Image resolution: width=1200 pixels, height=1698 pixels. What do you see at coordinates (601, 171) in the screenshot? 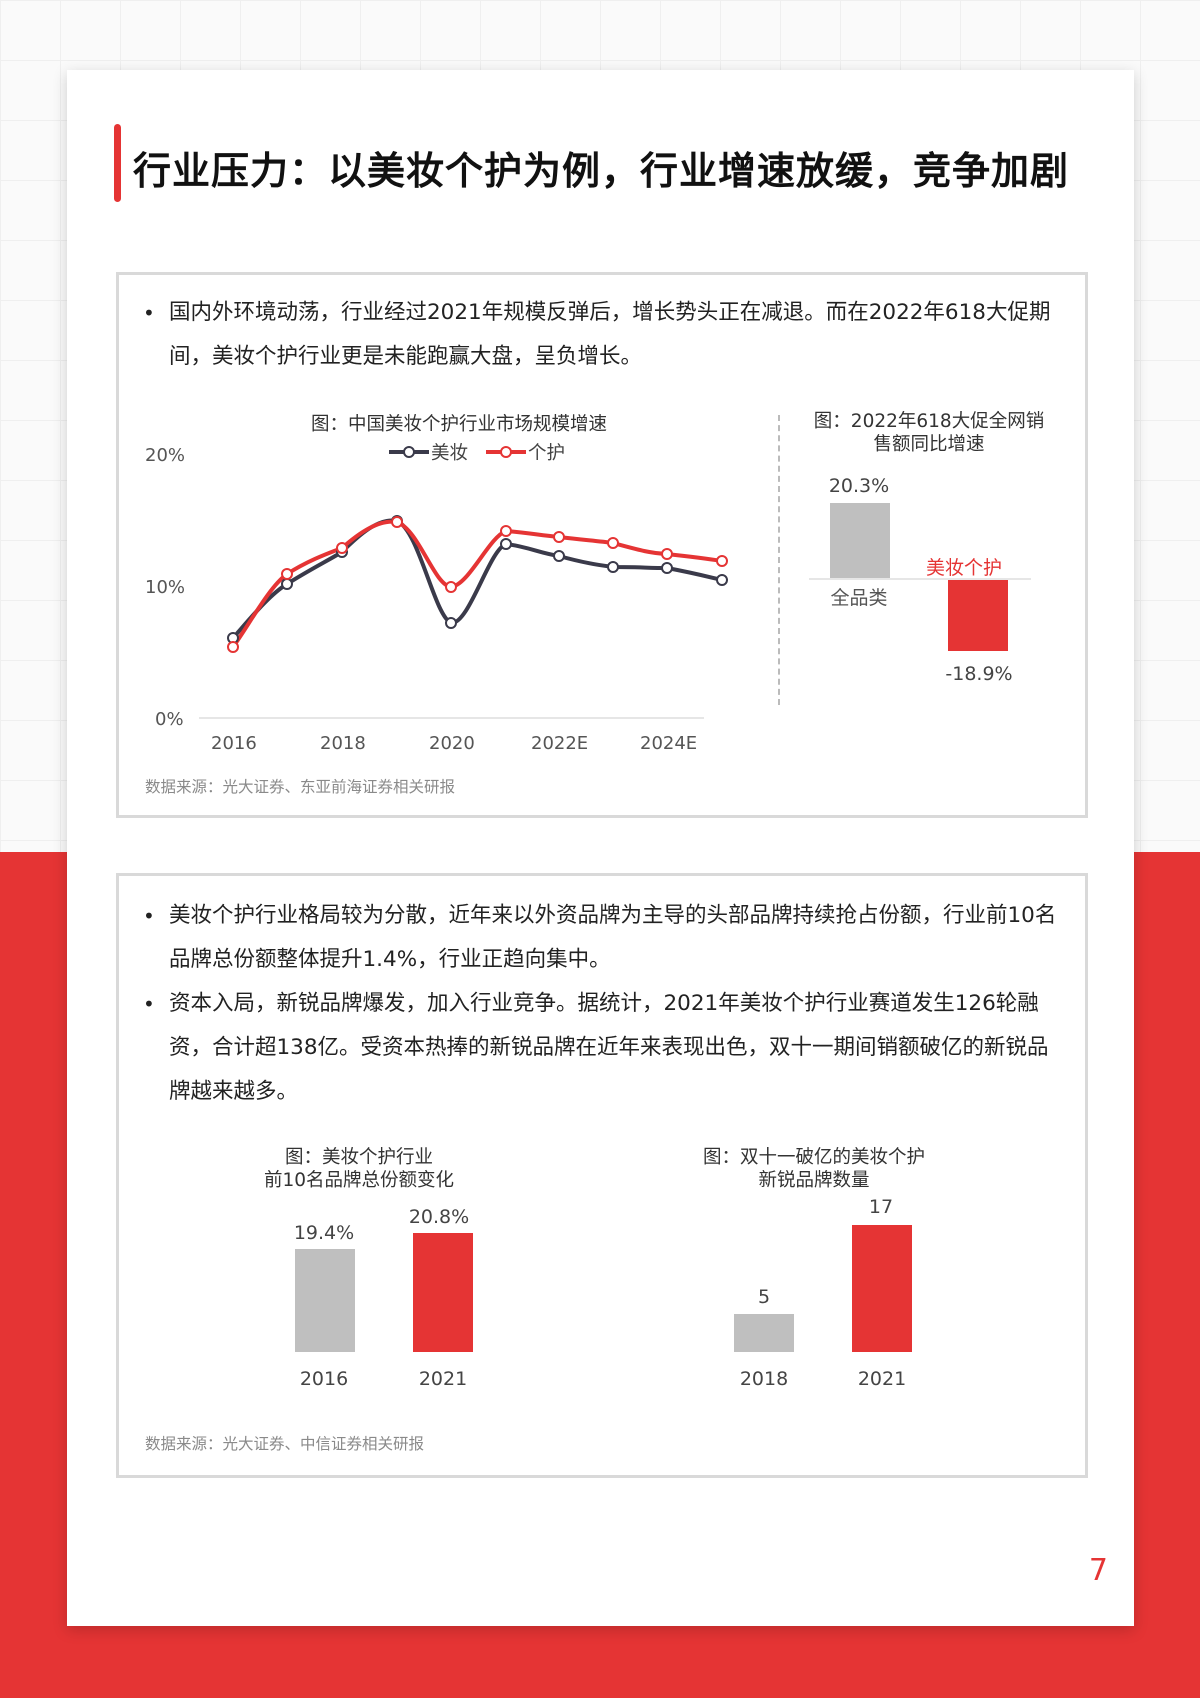
I see `page-title: 行业压力：以美妆个护为例，行业增速放缓，竞争加剧` at bounding box center [601, 171].